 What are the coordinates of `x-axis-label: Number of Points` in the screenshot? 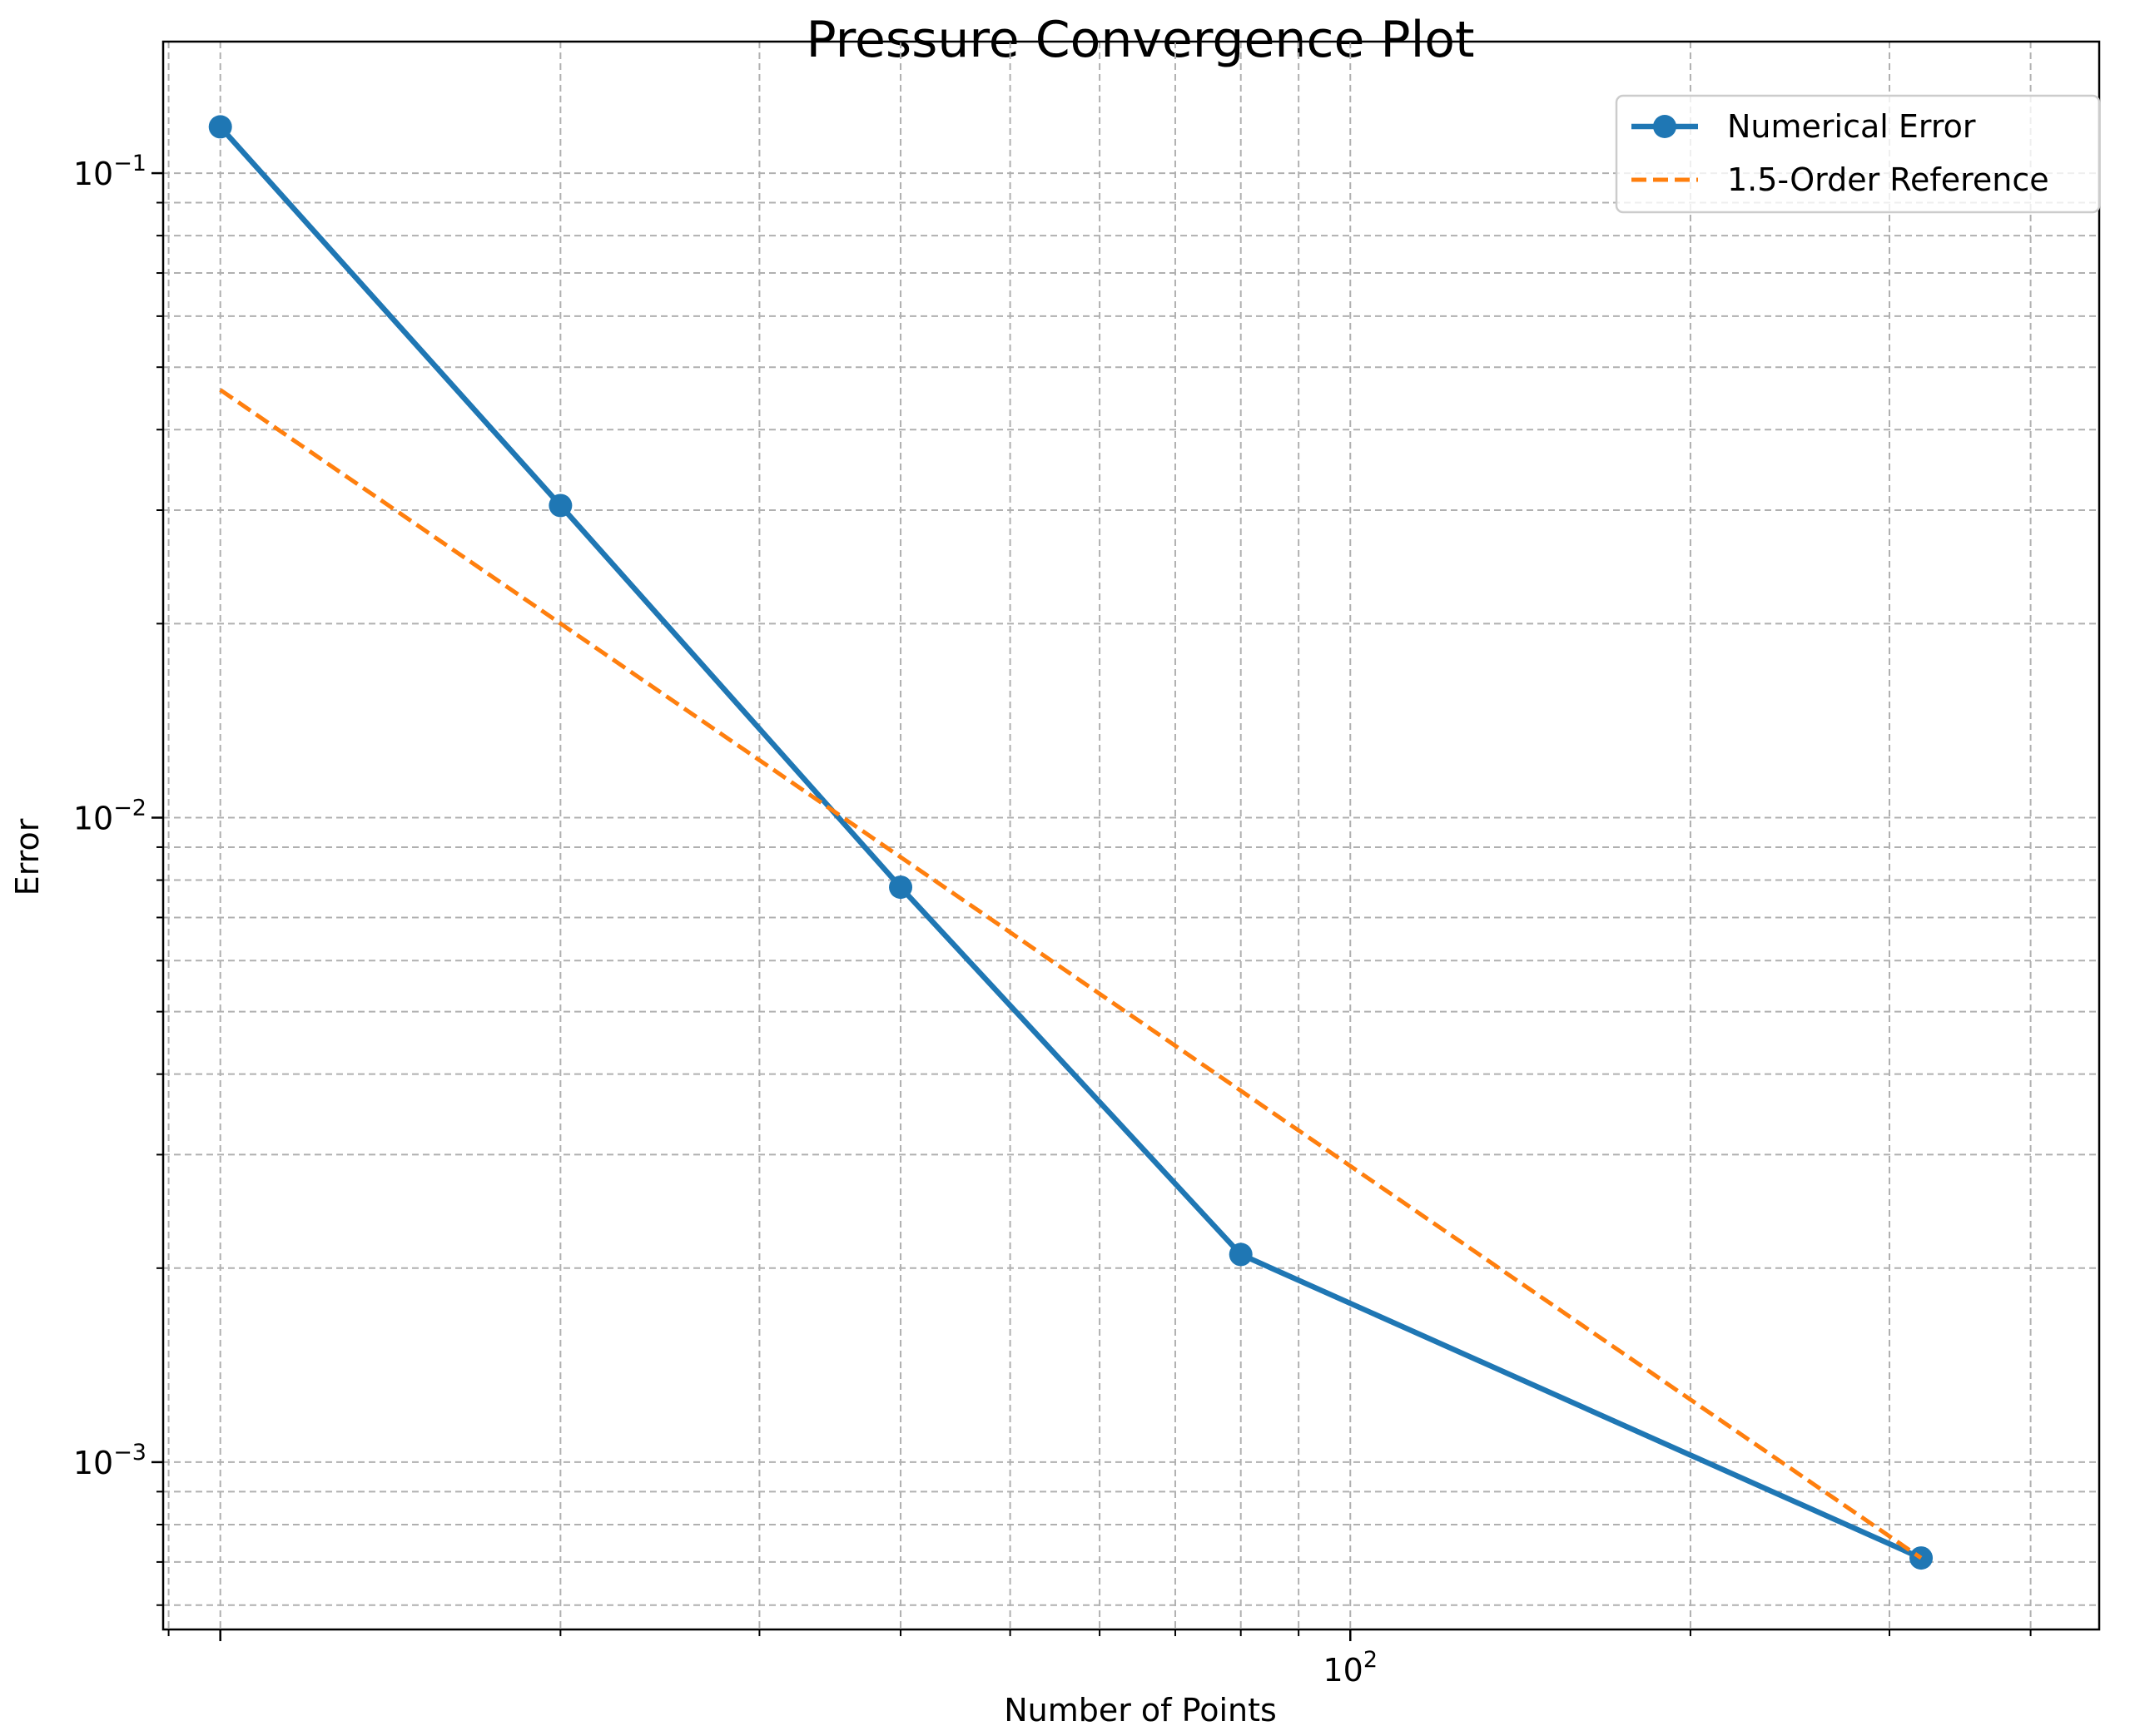 It's located at (1140, 1710).